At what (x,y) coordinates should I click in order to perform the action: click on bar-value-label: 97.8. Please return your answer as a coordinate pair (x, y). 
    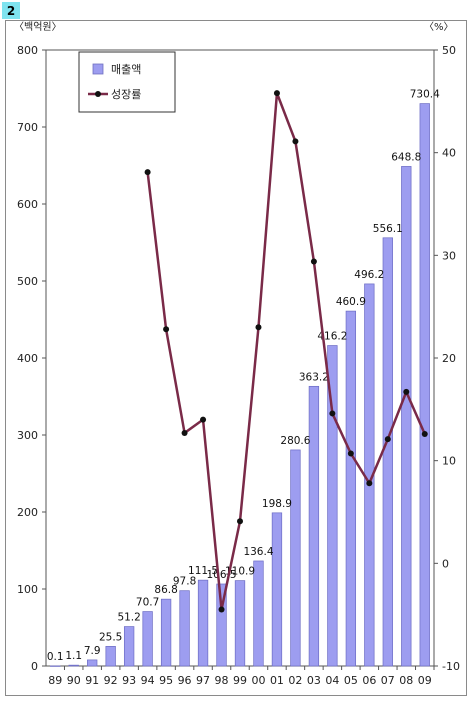
    Looking at the image, I should click on (184, 582).